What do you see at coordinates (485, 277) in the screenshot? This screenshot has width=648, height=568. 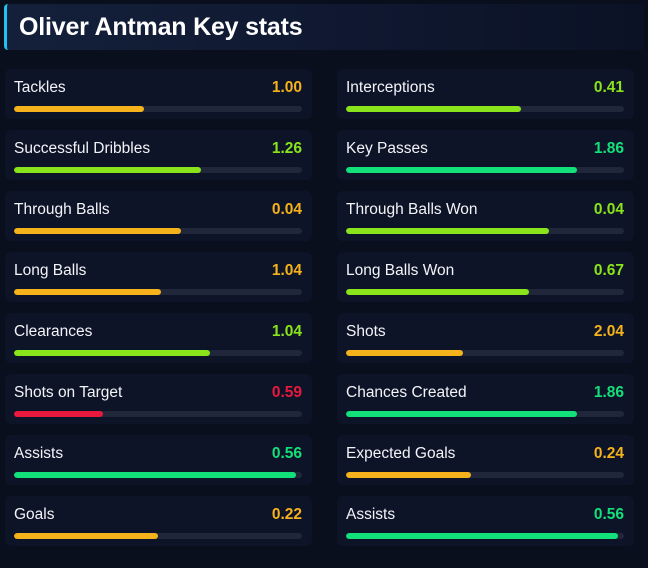 I see `stat-card: Long Balls Won 0.67` at bounding box center [485, 277].